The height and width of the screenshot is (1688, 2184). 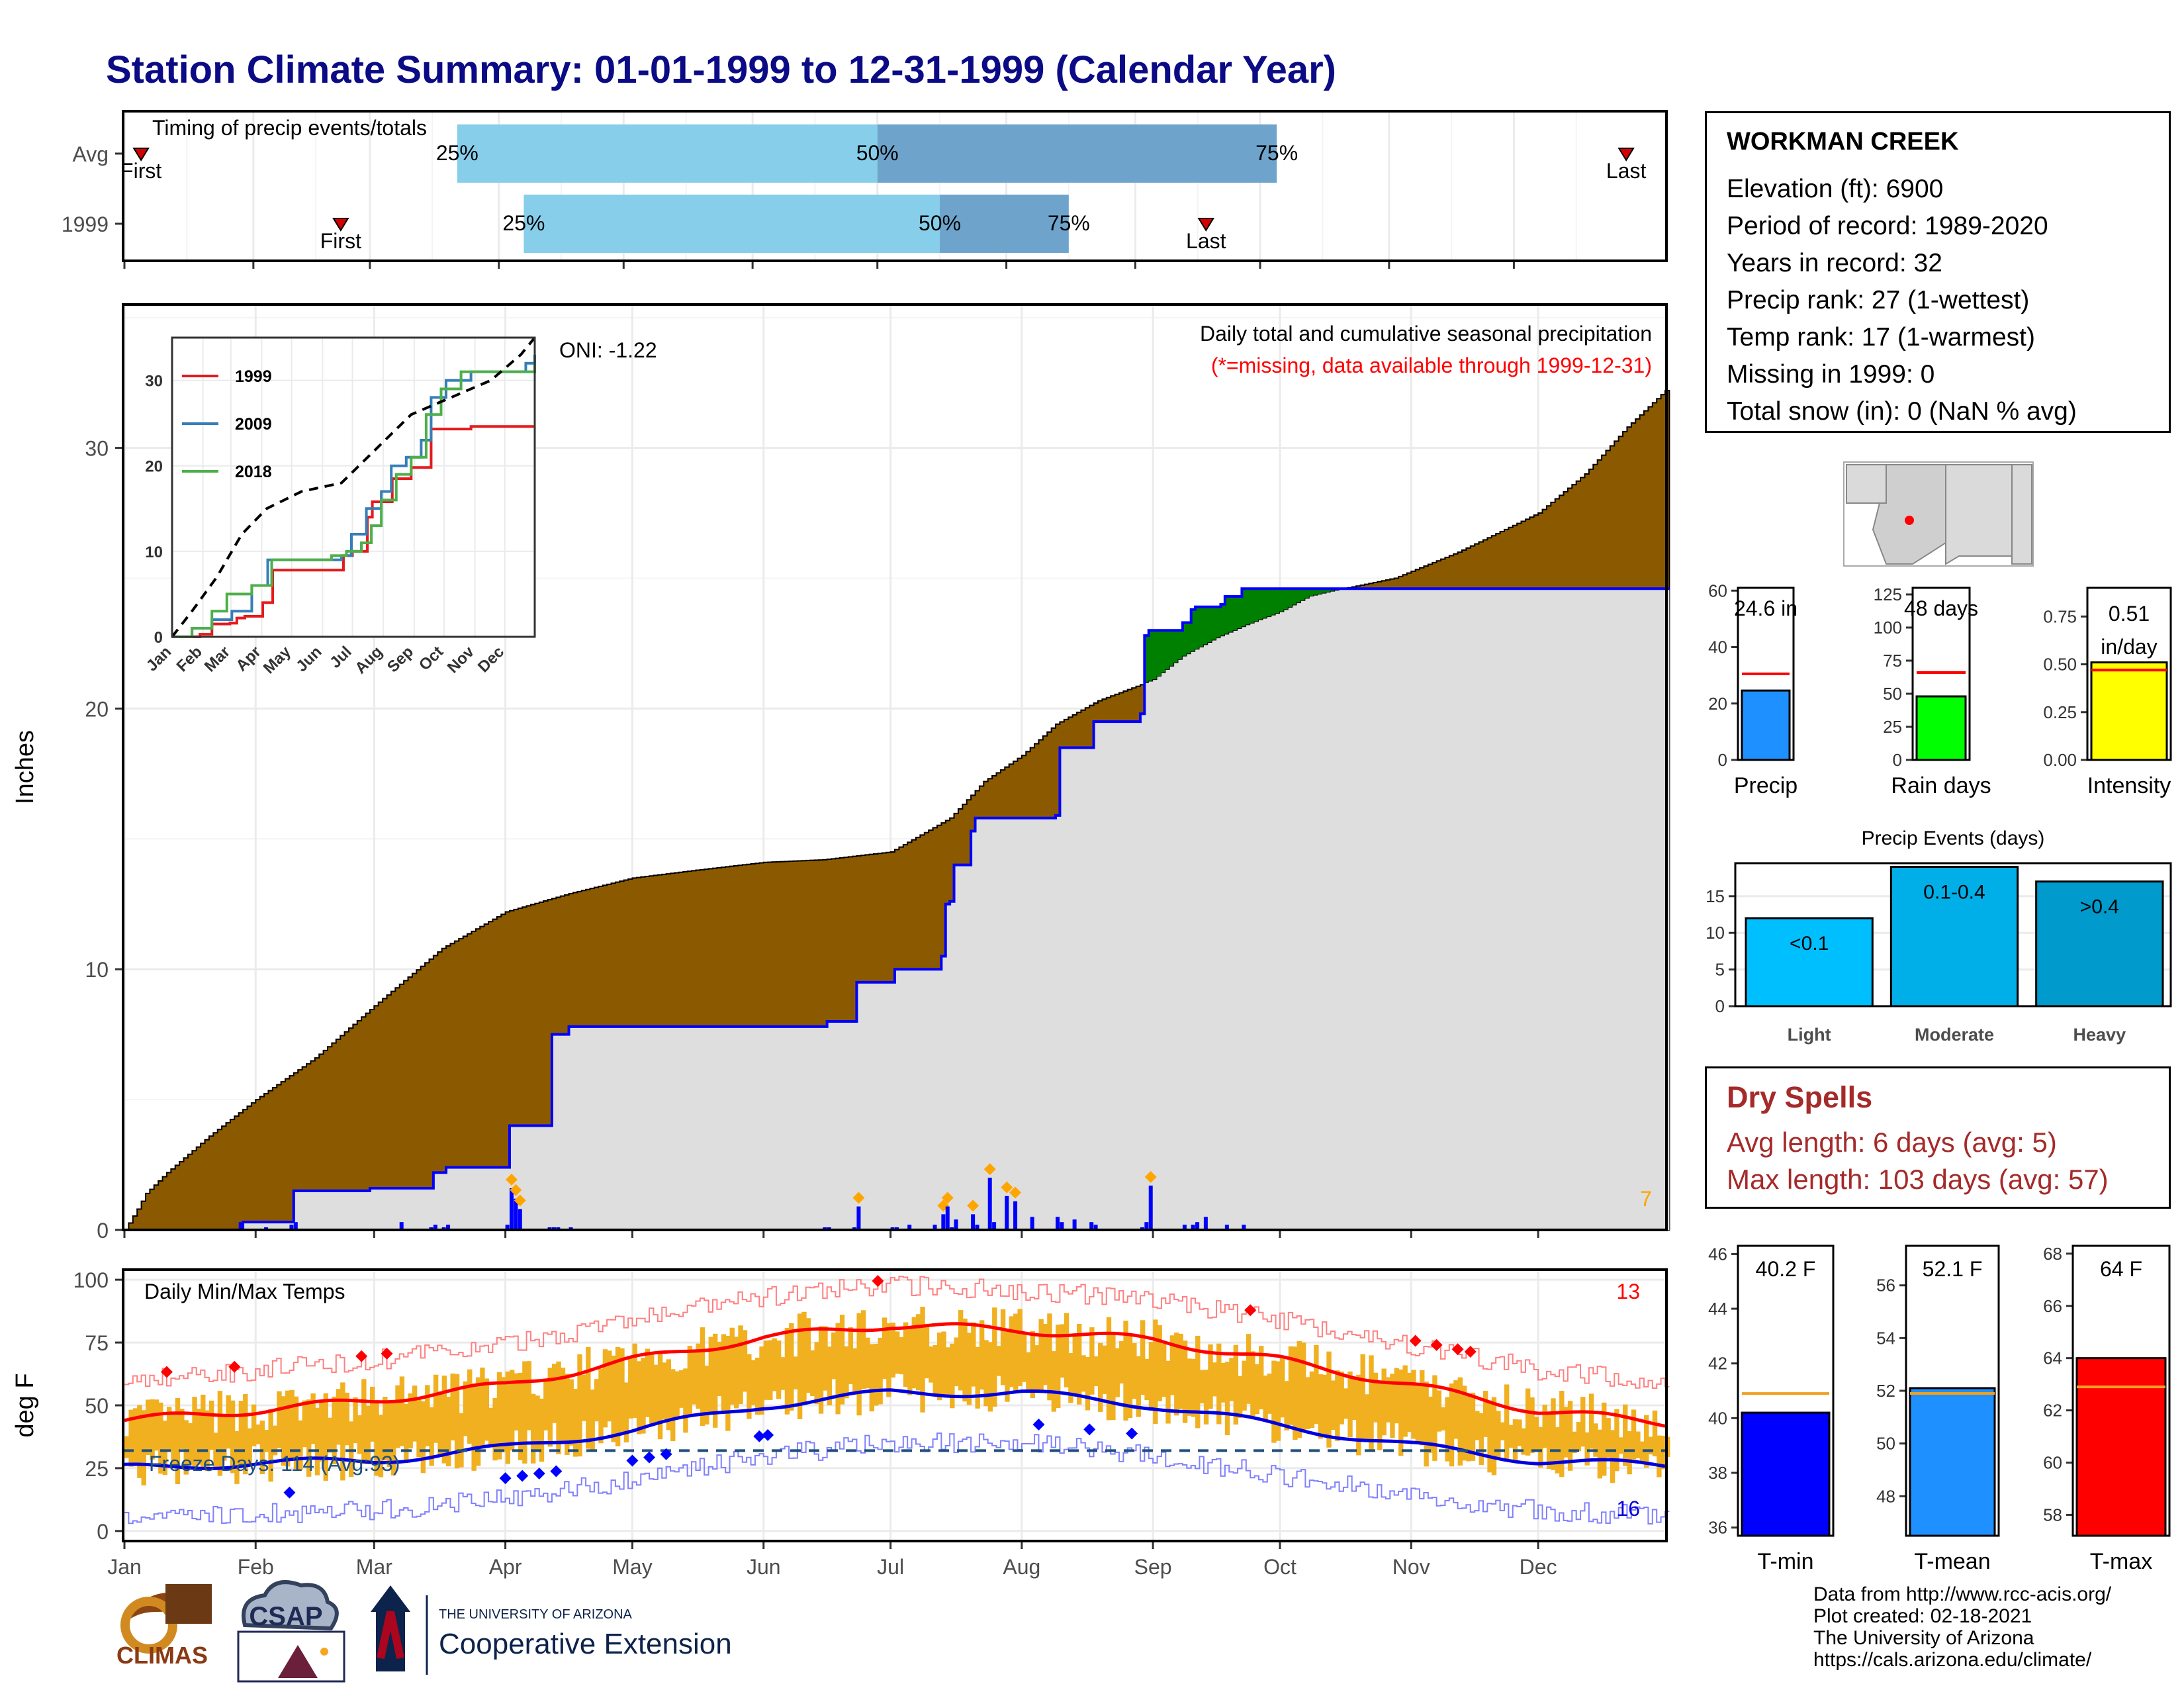 What do you see at coordinates (895, 1429) in the screenshot?
I see `temp-avg-min-line` at bounding box center [895, 1429].